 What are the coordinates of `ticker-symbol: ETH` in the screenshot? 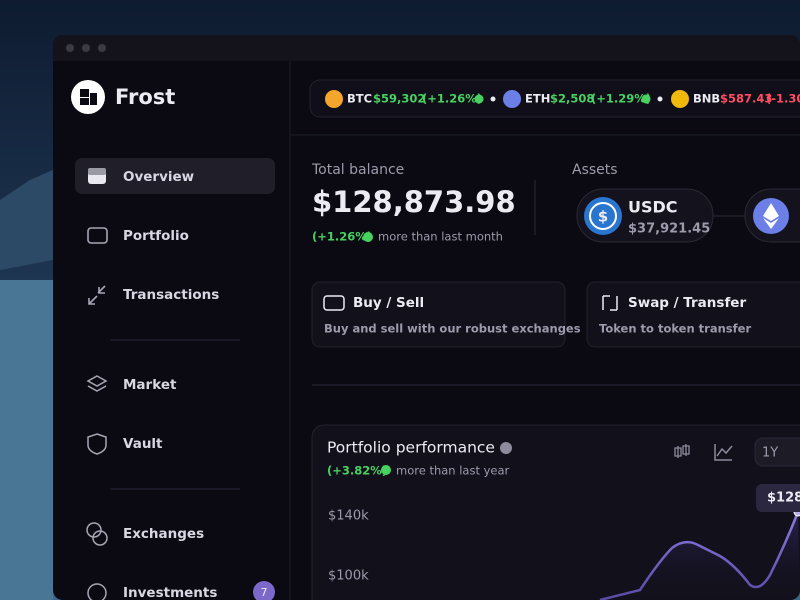 It's located at (537, 99).